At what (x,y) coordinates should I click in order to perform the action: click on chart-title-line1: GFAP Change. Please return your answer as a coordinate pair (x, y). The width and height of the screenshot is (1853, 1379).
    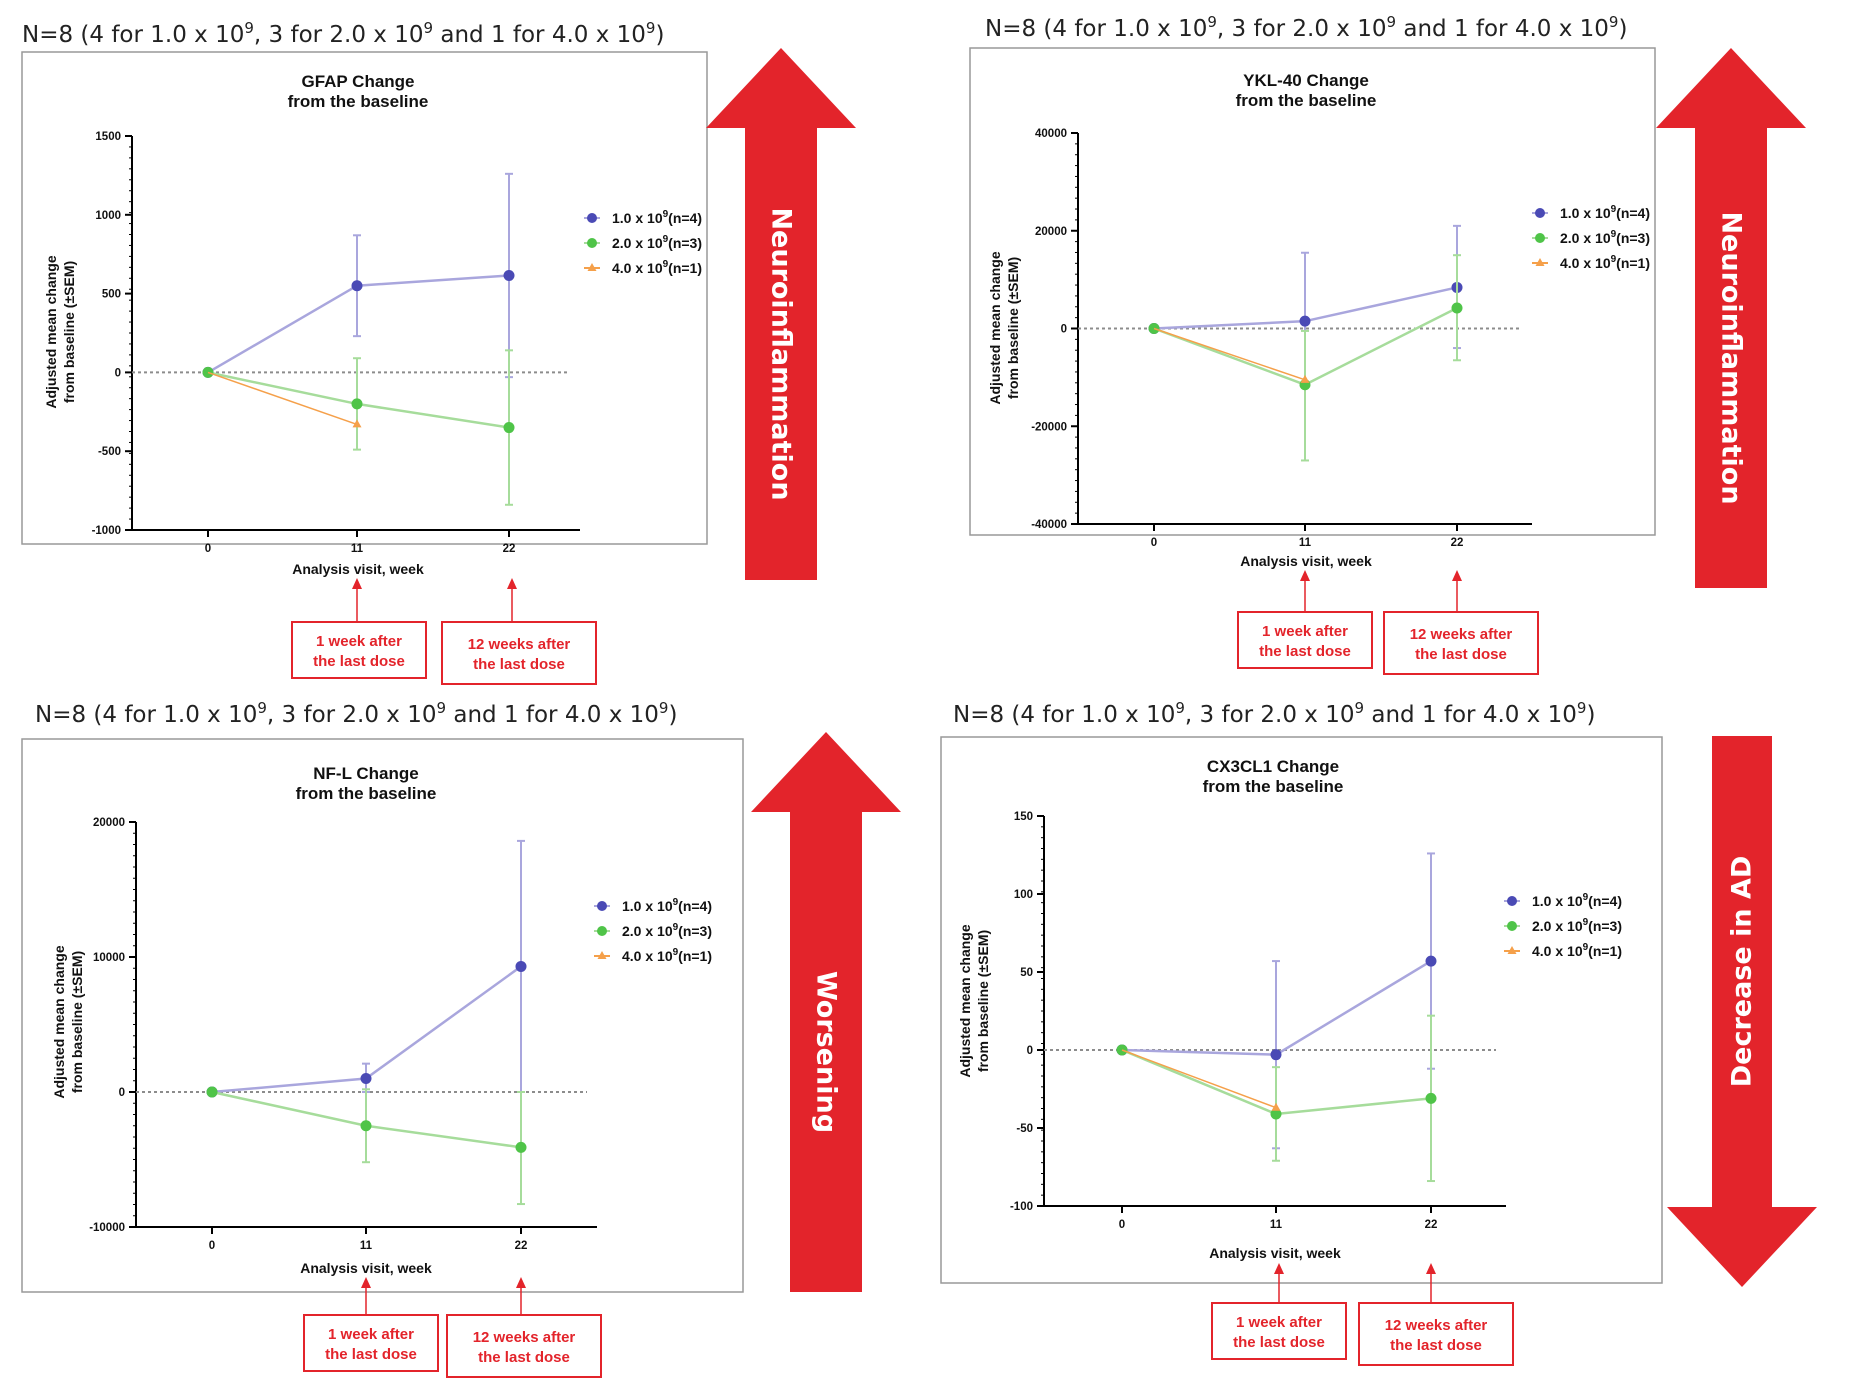
    Looking at the image, I should click on (357, 81).